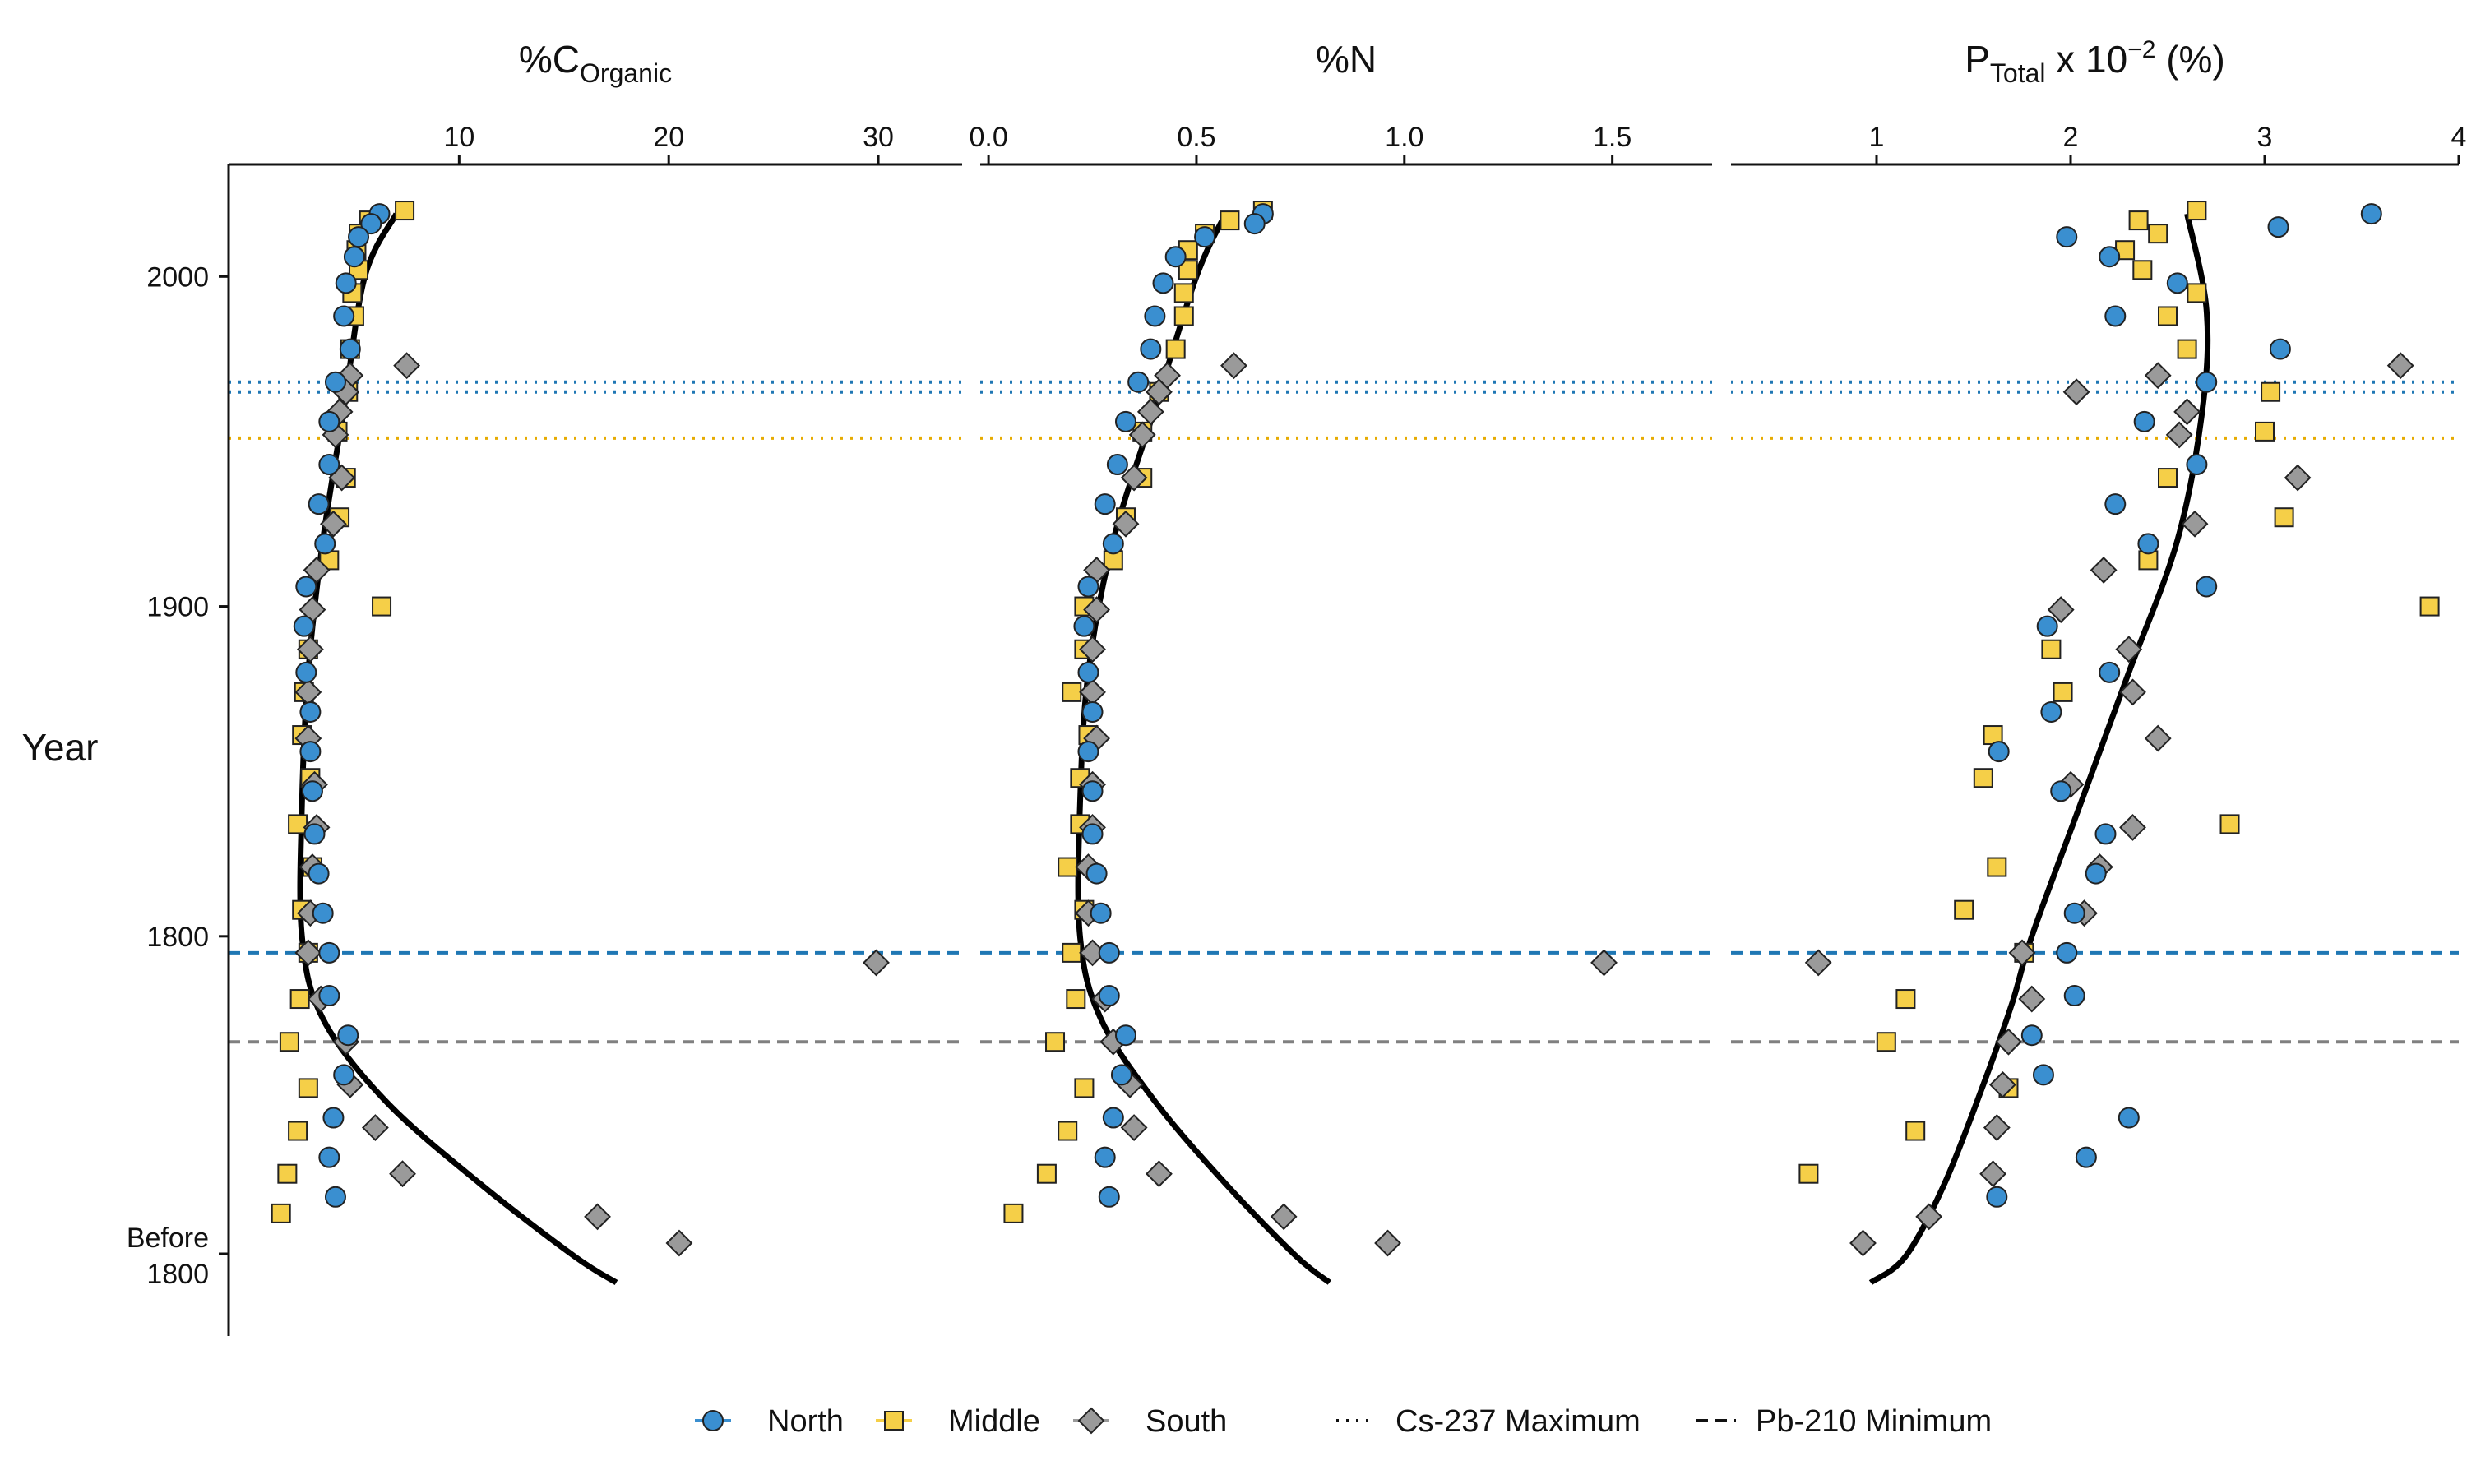 The image size is (2467, 1484). Describe the element at coordinates (879, 137) in the screenshot. I see `x-tick-label: 30` at that location.